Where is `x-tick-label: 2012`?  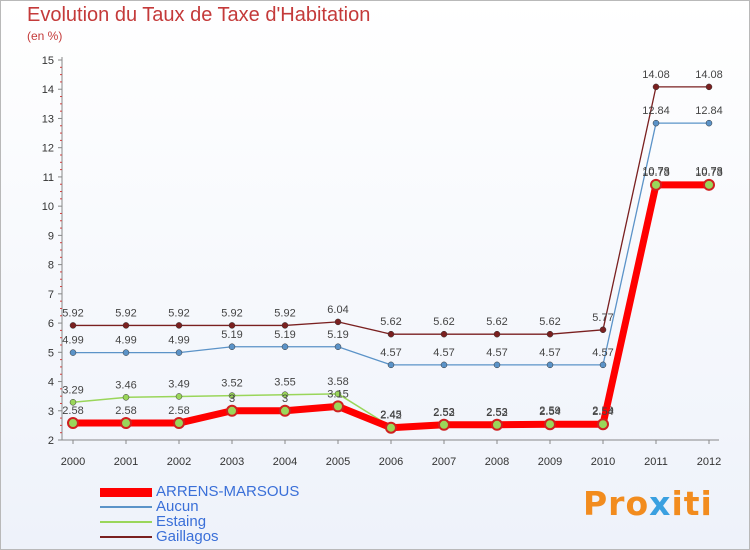
x-tick-label: 2012 is located at coordinates (709, 462).